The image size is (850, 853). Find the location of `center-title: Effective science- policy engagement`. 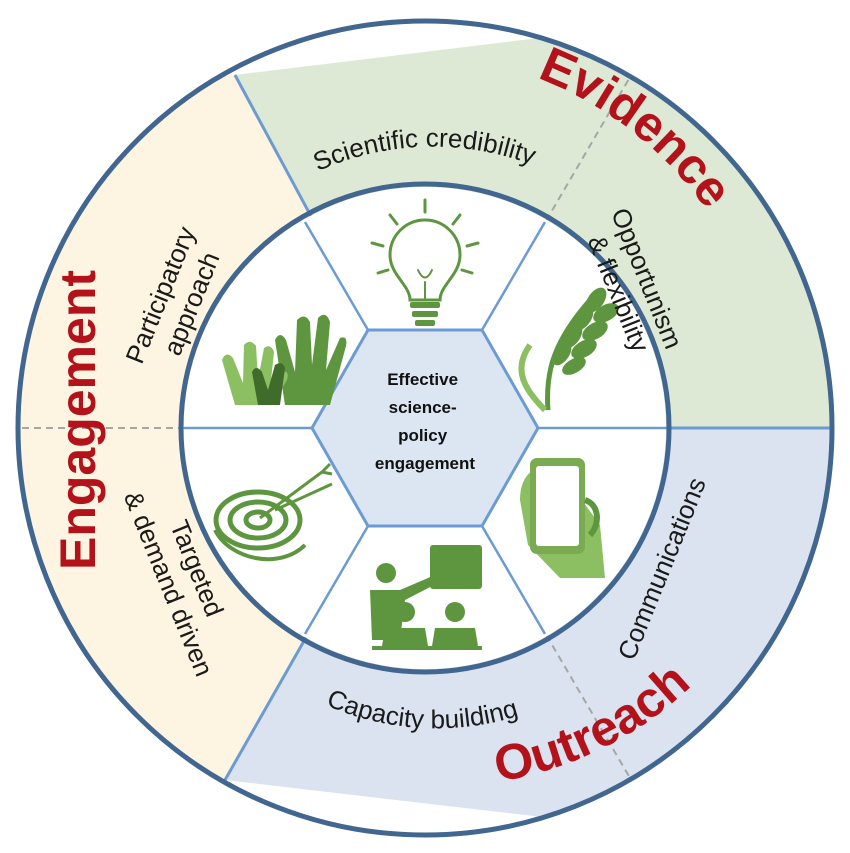

center-title: Effective science- policy engagement is located at coordinates (425, 421).